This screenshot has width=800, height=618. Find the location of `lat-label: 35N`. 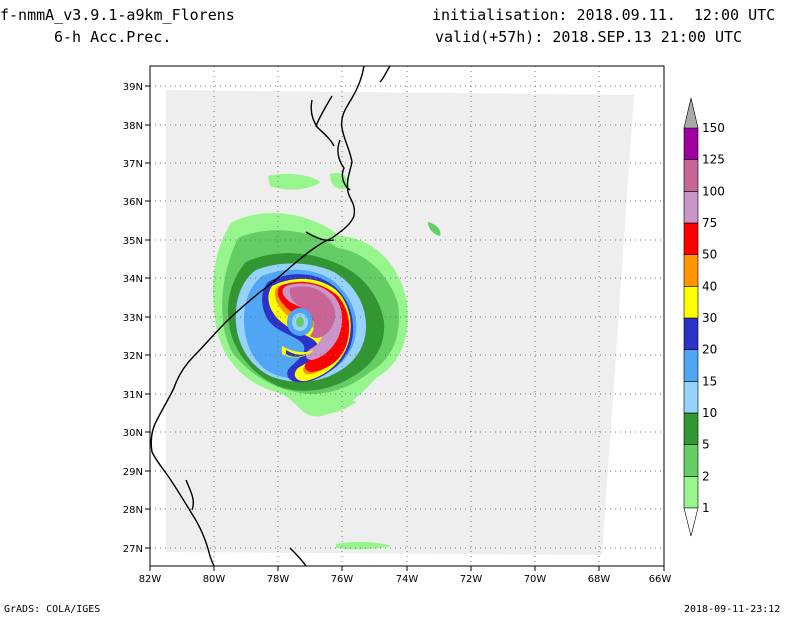

lat-label: 35N is located at coordinates (133, 241).